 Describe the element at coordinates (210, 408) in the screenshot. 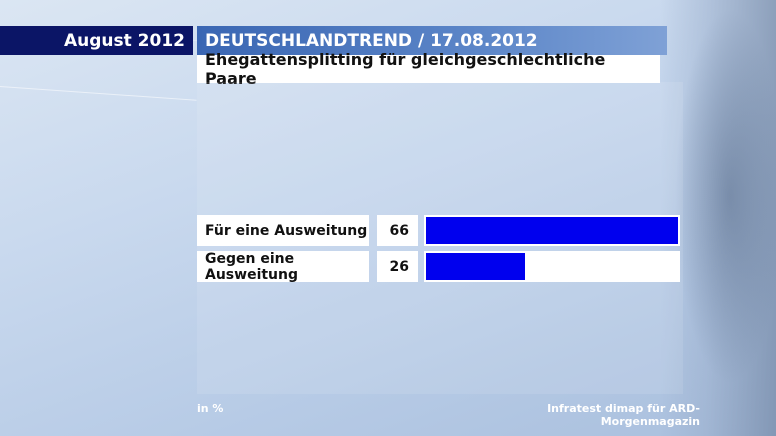

I see `unit-note: in %` at that location.